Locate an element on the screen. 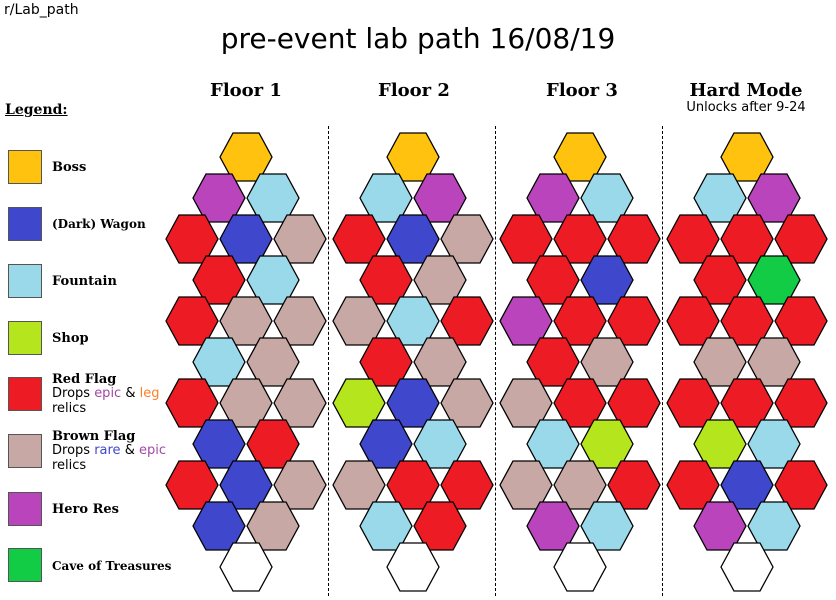 The image size is (836, 600). legend-desc-brown-flag: Drops rare & epic relics is located at coordinates (109, 458).